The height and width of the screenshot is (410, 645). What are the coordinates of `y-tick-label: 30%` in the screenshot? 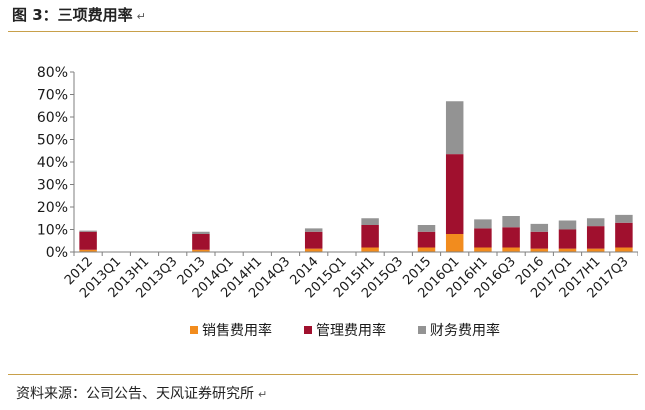 It's located at (52, 186).